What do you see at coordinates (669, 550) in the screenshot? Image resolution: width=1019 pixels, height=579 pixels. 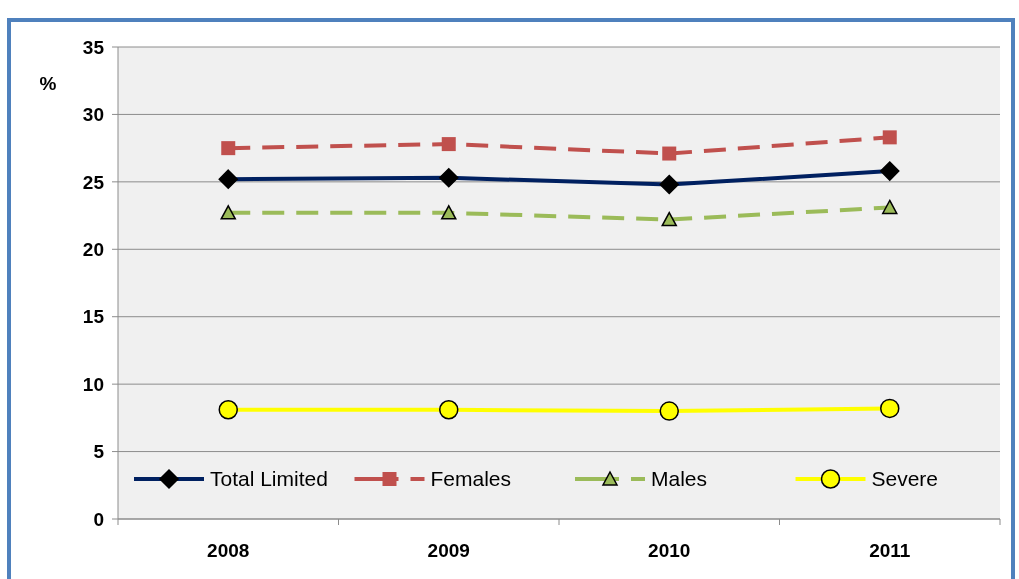 I see `x-tick-label: 2010` at bounding box center [669, 550].